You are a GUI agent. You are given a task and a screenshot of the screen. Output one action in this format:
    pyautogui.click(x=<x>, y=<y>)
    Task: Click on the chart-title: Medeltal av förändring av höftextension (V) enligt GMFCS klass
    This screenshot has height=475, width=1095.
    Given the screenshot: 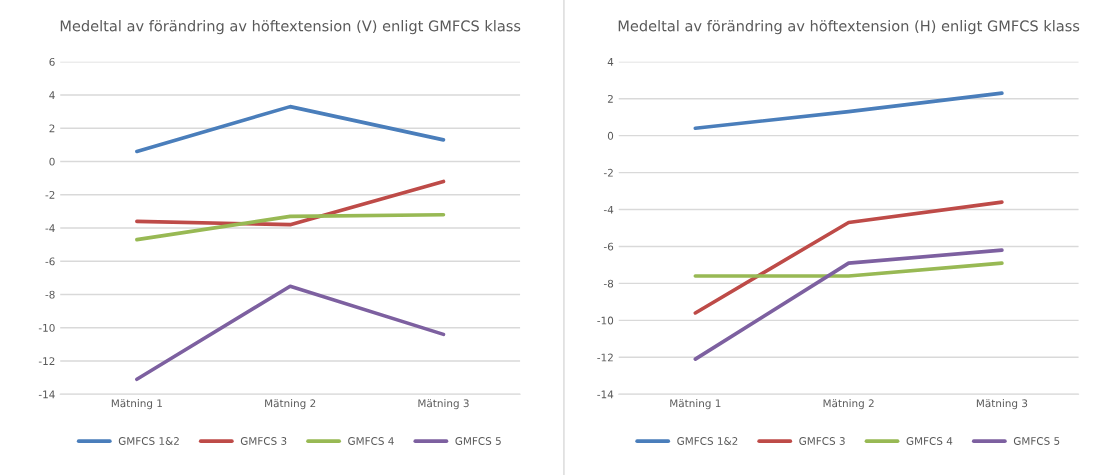 What is the action you would take?
    pyautogui.click(x=290, y=27)
    